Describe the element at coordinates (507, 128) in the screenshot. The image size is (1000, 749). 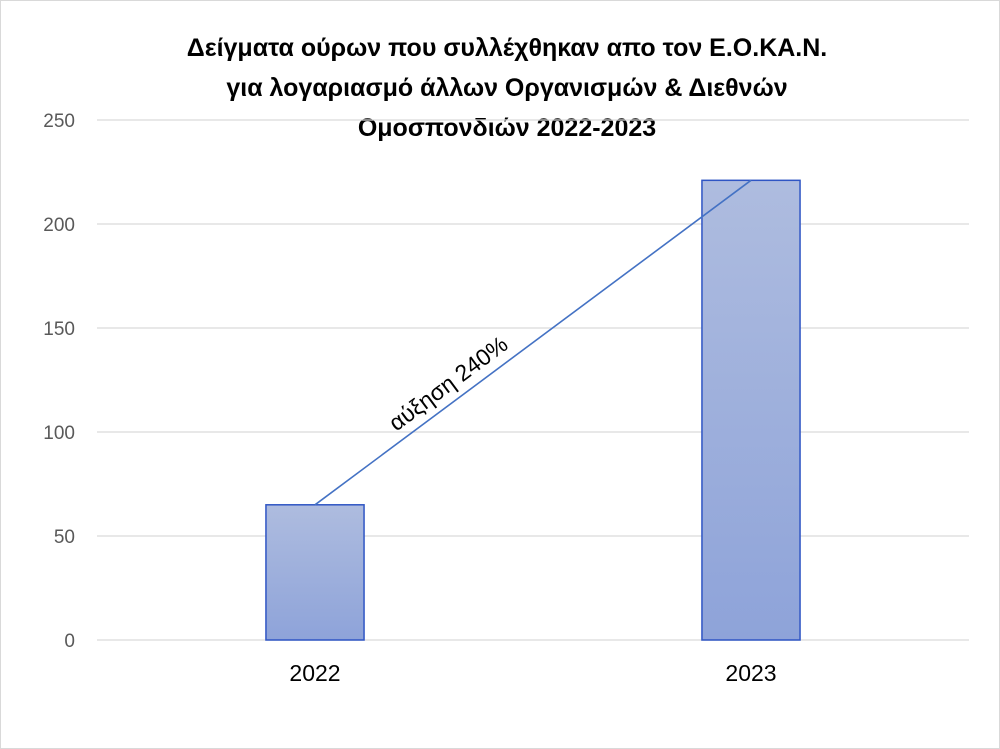
I see `chart-title-line-3: Ομοσπονδιών 2022-2023` at that location.